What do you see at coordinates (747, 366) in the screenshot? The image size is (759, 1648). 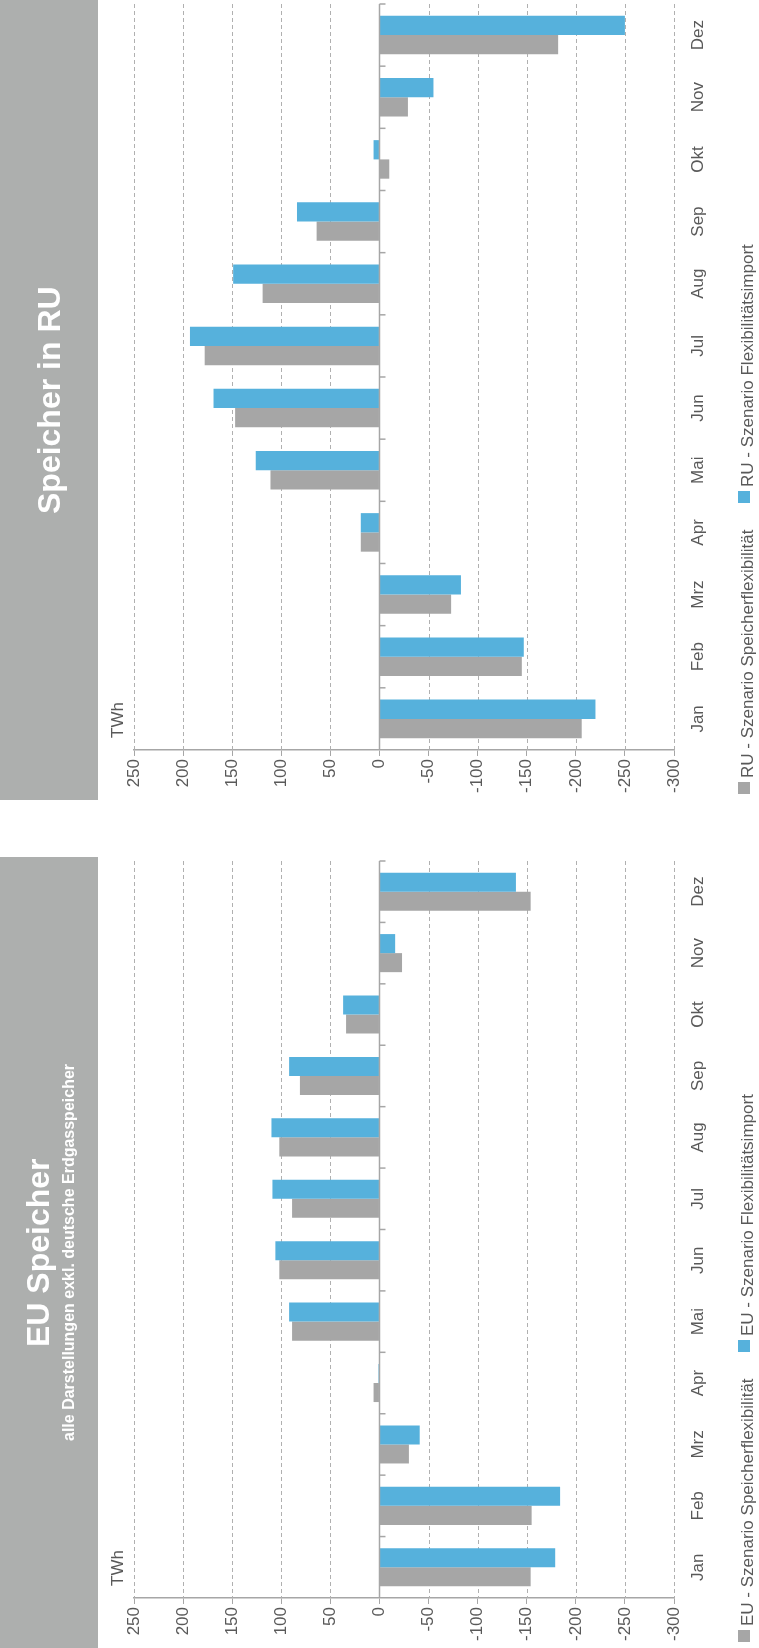 I see `text: RU - Szenario Flexibilitätsimport` at bounding box center [747, 366].